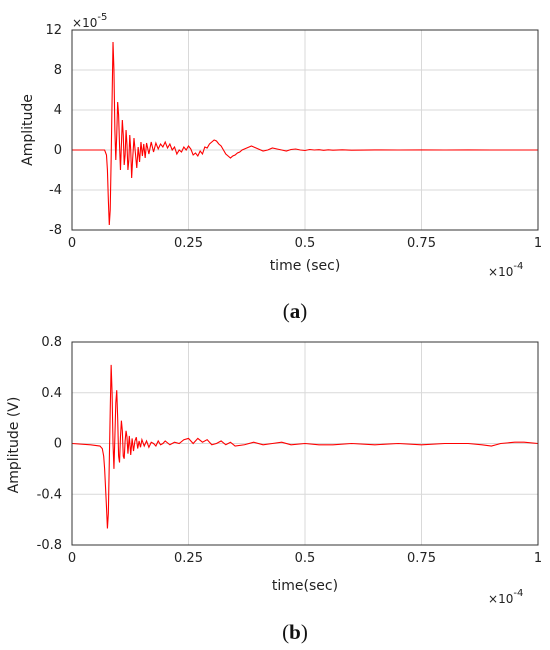 Image resolution: width=550 pixels, height=650 pixels. Describe the element at coordinates (505, 597) in the screenshot. I see `x-multiplier-b: ×10⁻⁴` at that location.